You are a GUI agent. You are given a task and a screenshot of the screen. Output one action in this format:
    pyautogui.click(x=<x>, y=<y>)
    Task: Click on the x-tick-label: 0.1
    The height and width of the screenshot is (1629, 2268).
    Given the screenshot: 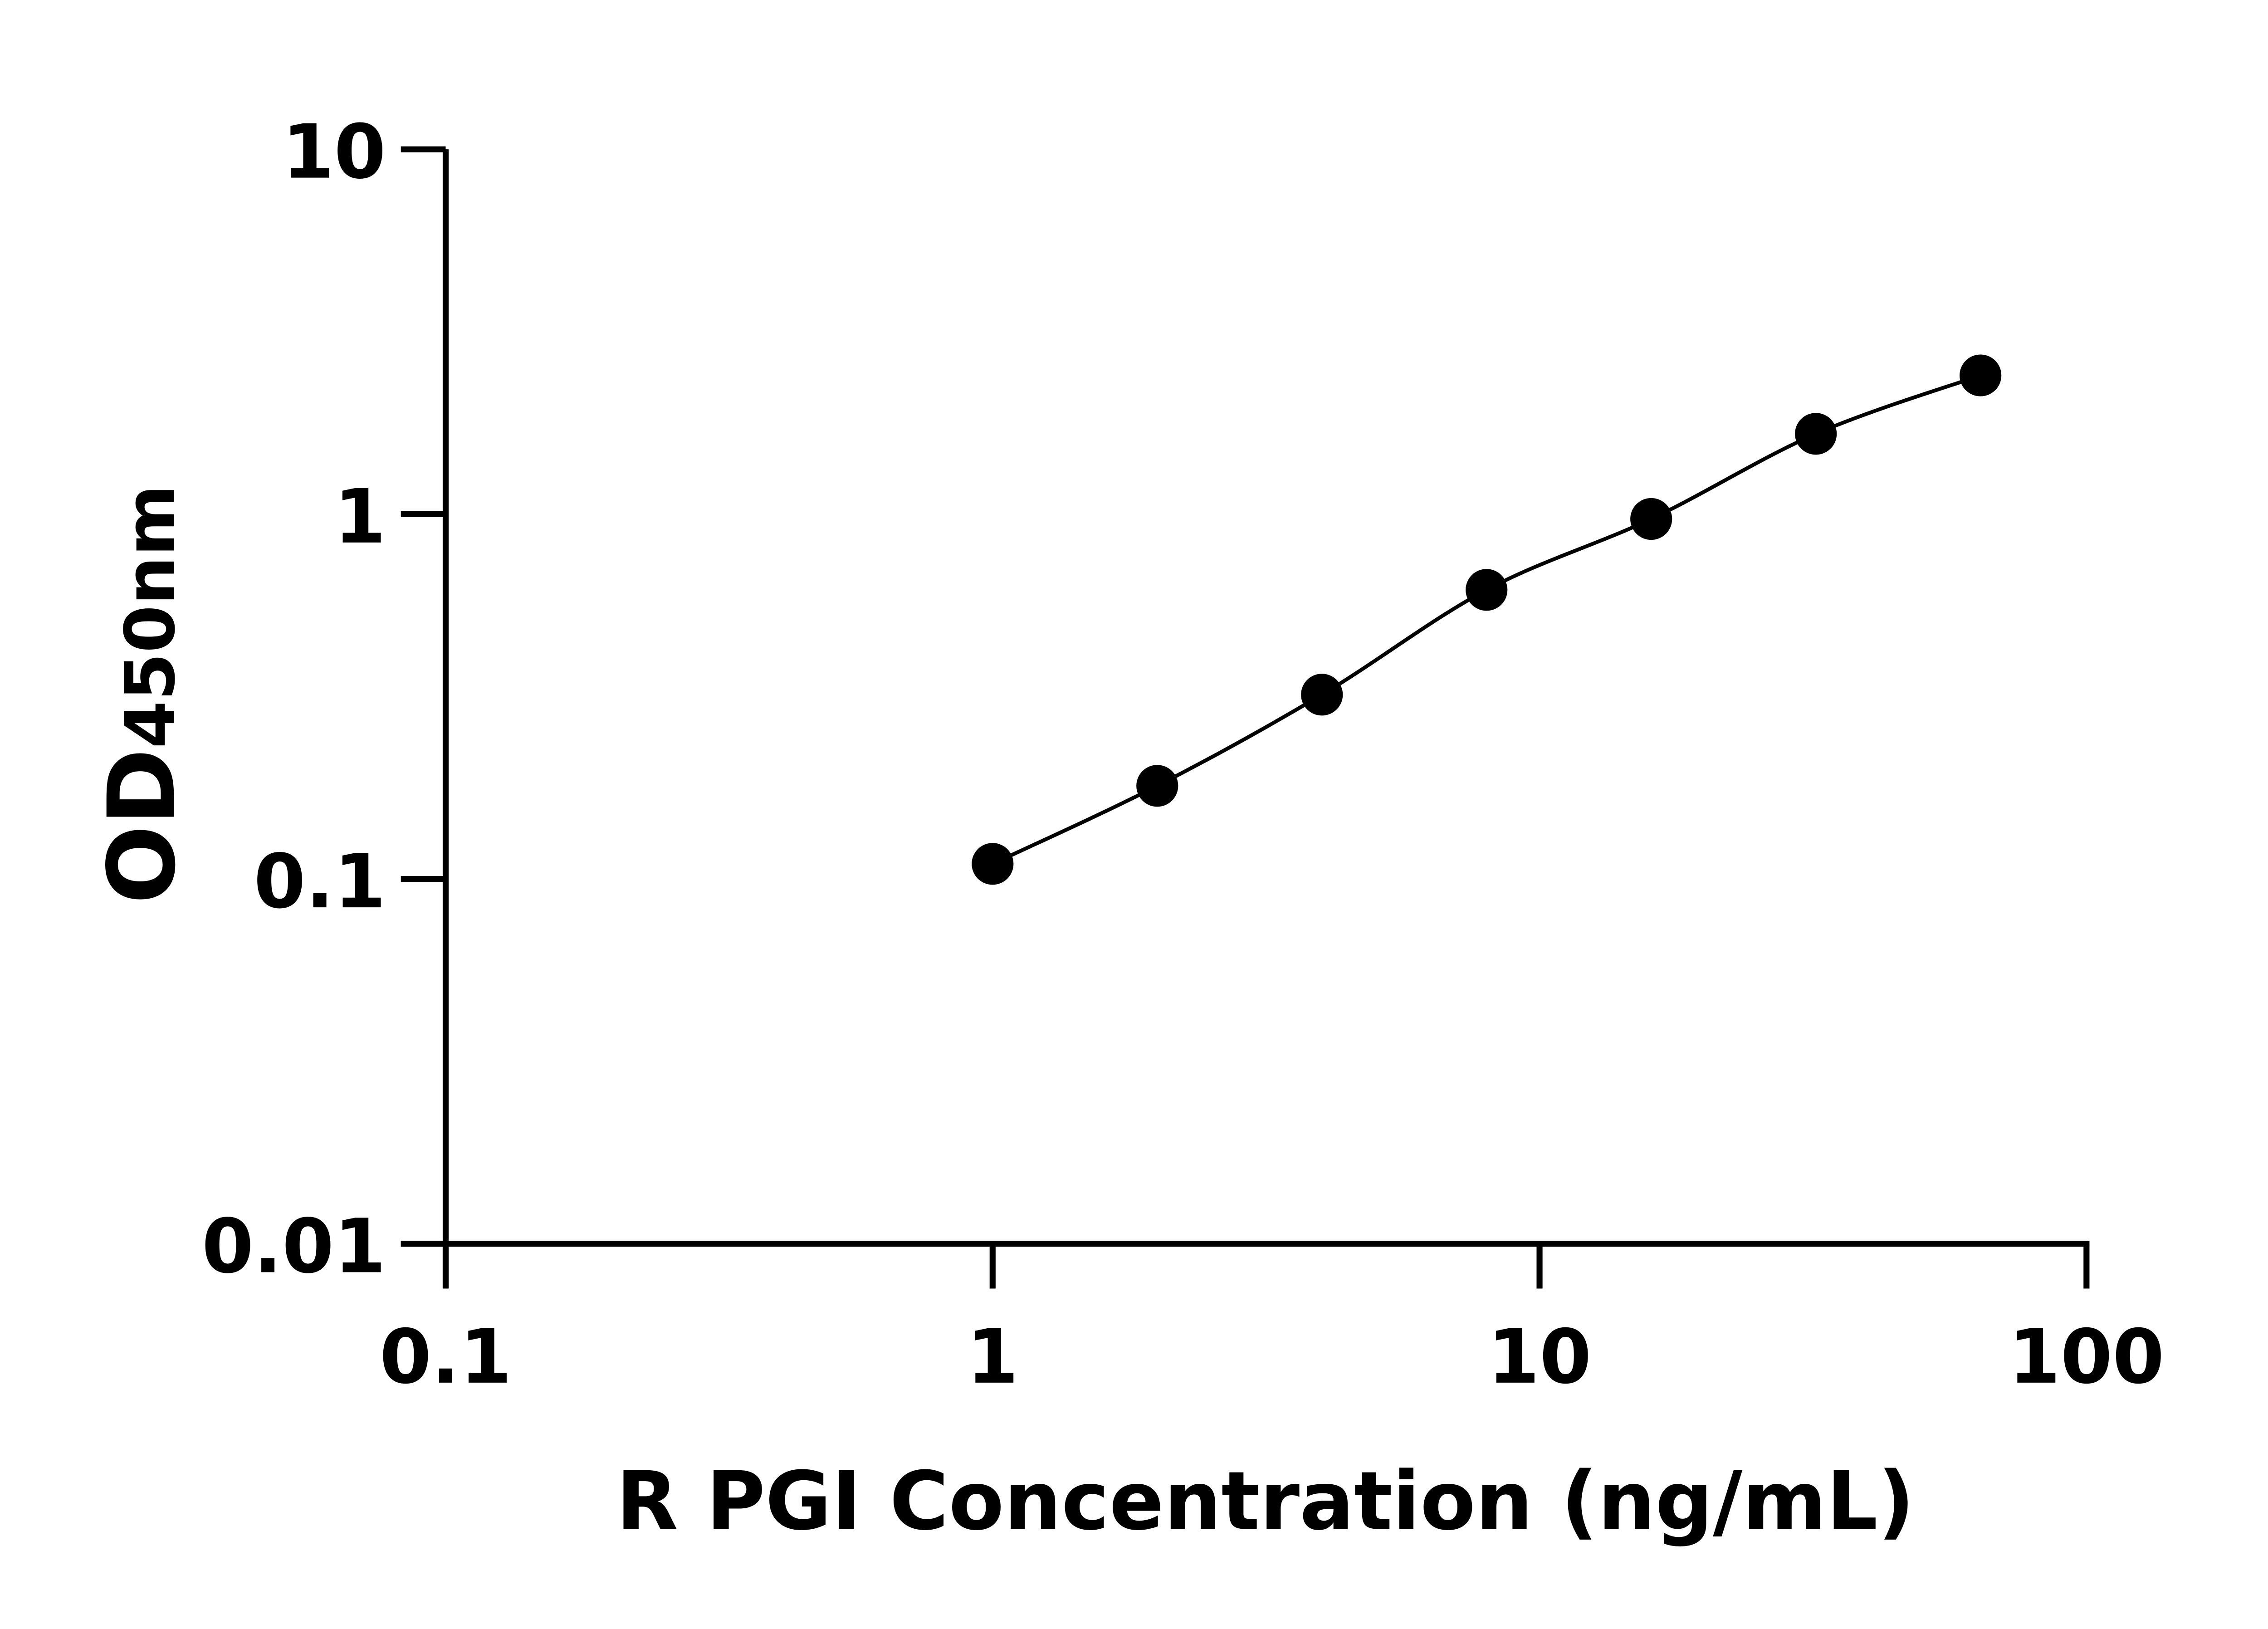 What is the action you would take?
    pyautogui.click(x=446, y=1356)
    